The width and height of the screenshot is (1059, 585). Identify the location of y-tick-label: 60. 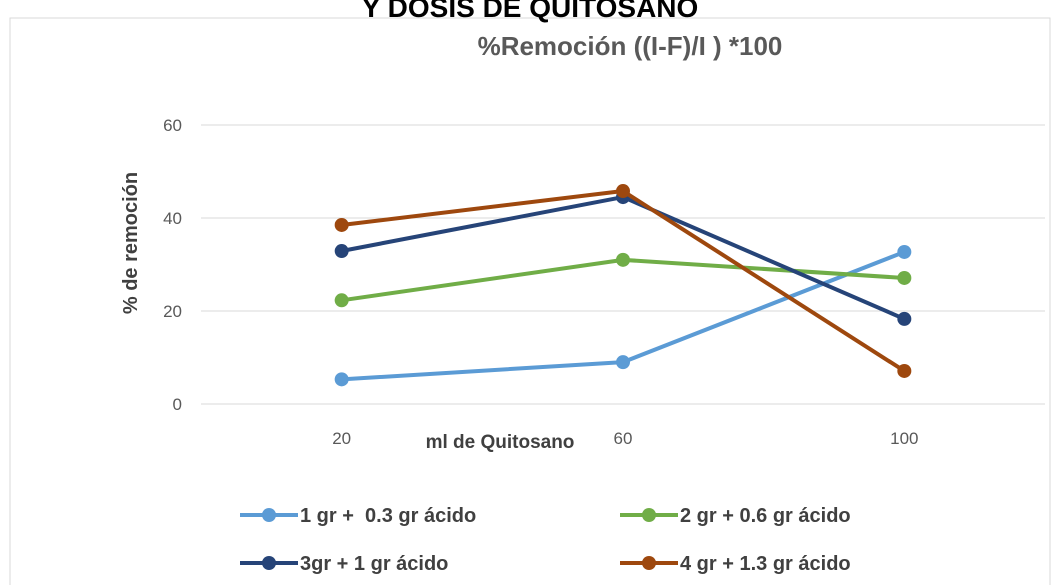
(172, 125).